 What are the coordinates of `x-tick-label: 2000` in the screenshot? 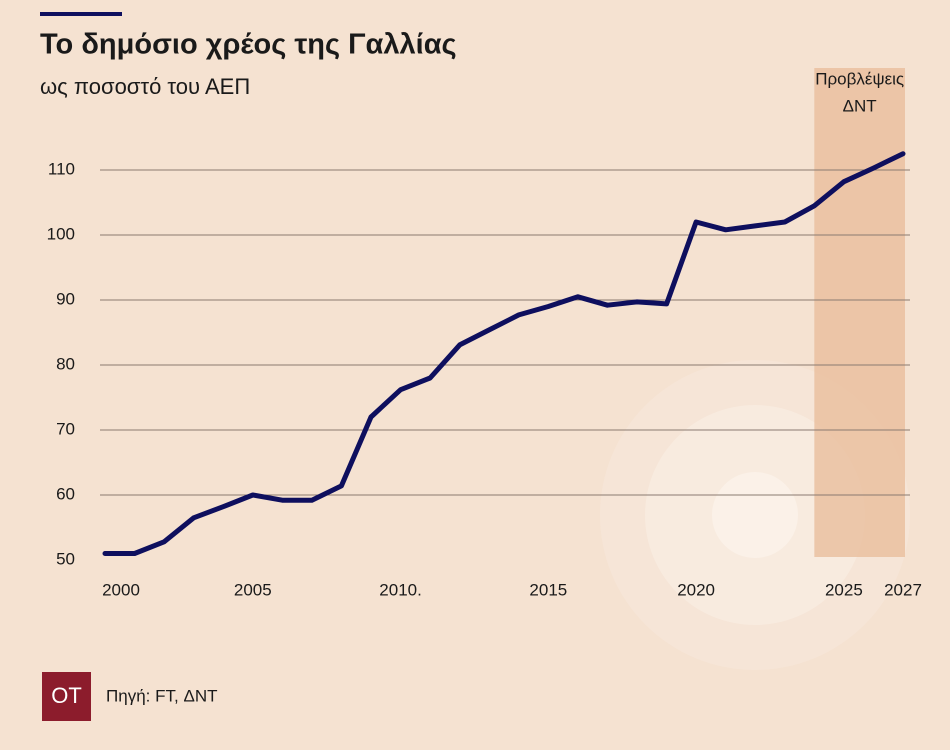 It's located at (121, 589).